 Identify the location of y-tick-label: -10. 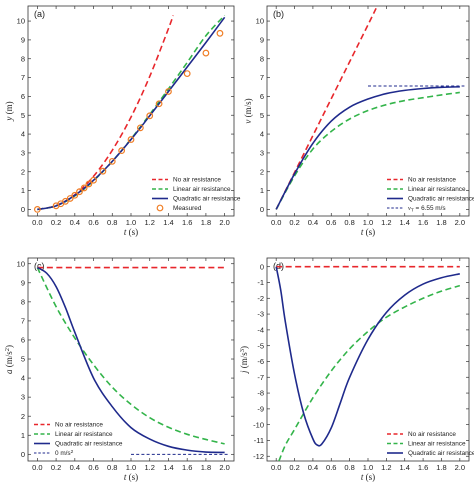
(258, 424).